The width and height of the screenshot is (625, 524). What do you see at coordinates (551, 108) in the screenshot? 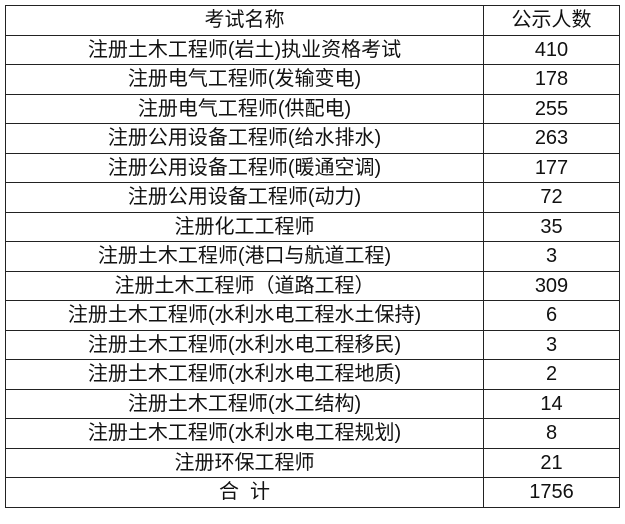
I see `count-cell: 255` at bounding box center [551, 108].